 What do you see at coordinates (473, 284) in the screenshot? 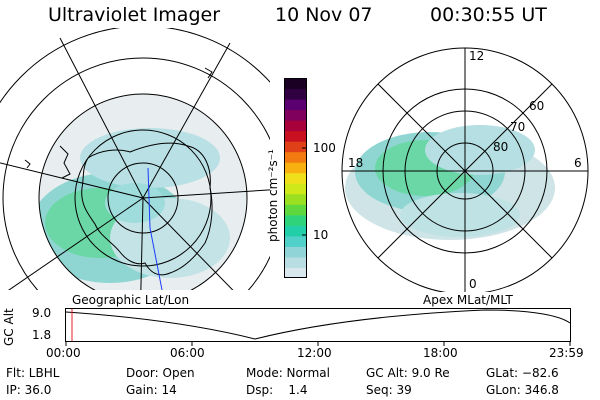
I see `mlt-label-0: 0` at bounding box center [473, 284].